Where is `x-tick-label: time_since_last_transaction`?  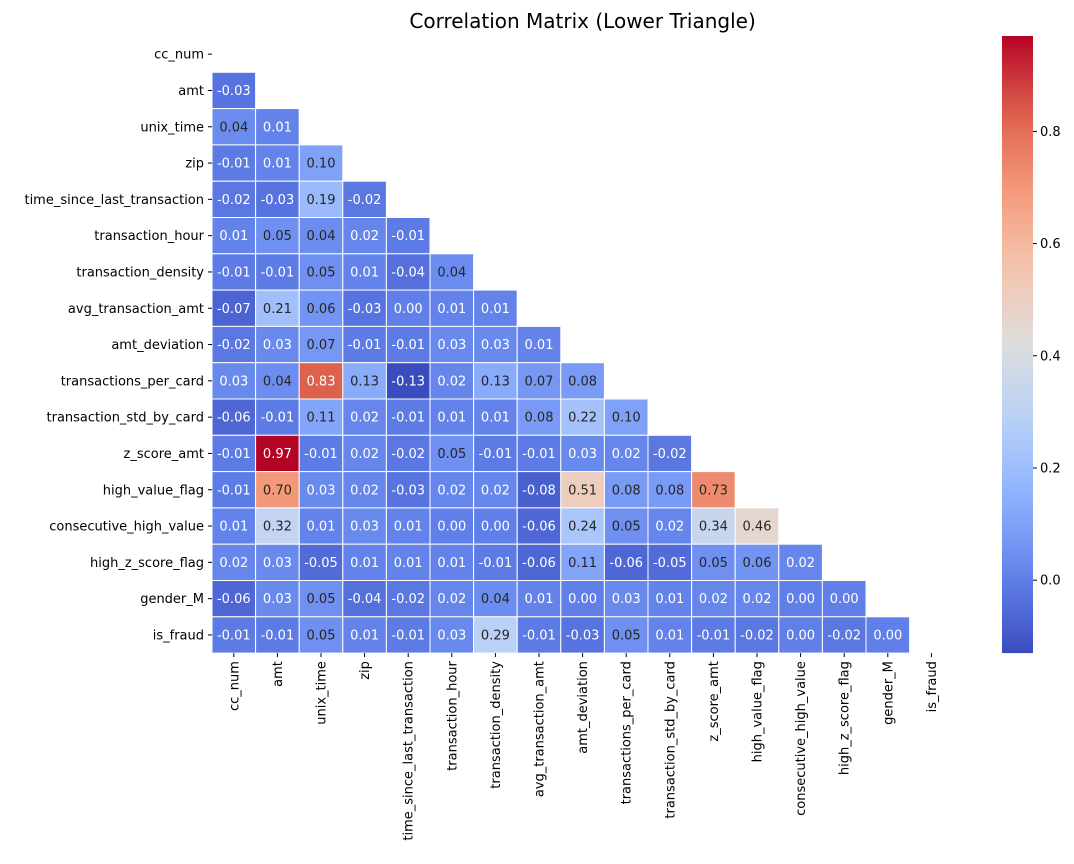 x-tick-label: time_since_last_transaction is located at coordinates (409, 751).